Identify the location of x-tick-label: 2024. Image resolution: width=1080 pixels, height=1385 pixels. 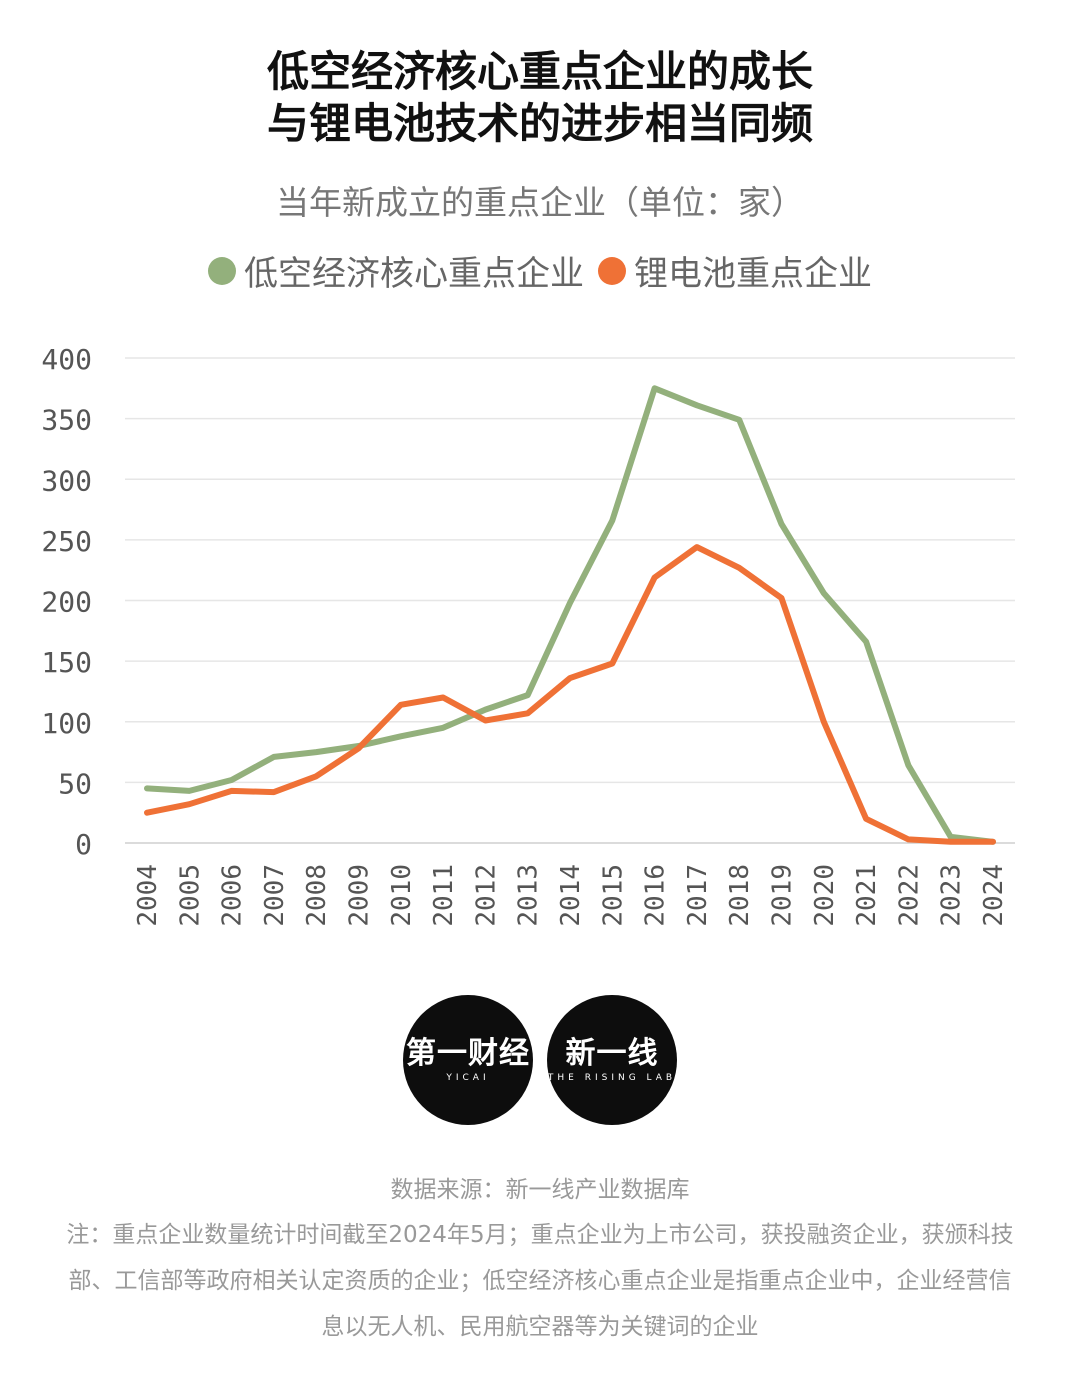
(994, 895).